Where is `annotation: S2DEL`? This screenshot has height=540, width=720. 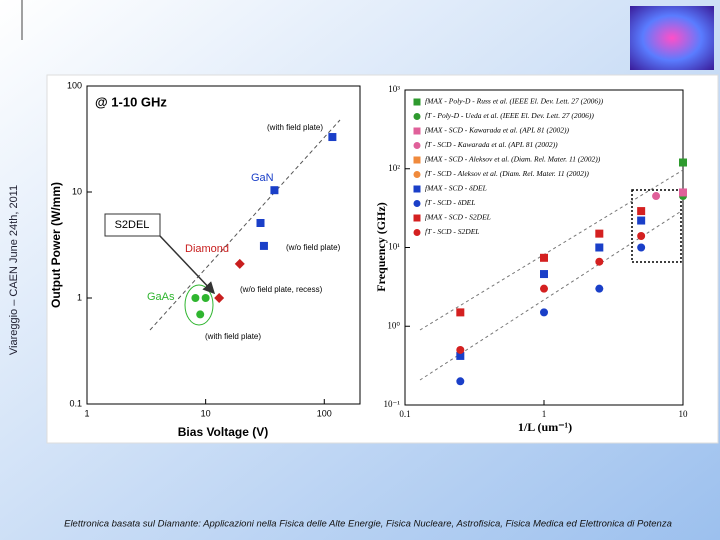
annotation: S2DEL is located at coordinates (132, 225).